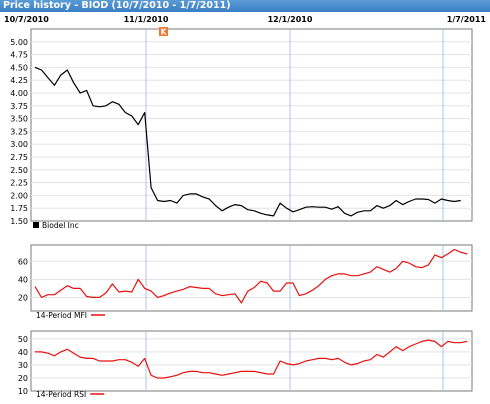  I want to click on event-marker-label: K, so click(164, 32).